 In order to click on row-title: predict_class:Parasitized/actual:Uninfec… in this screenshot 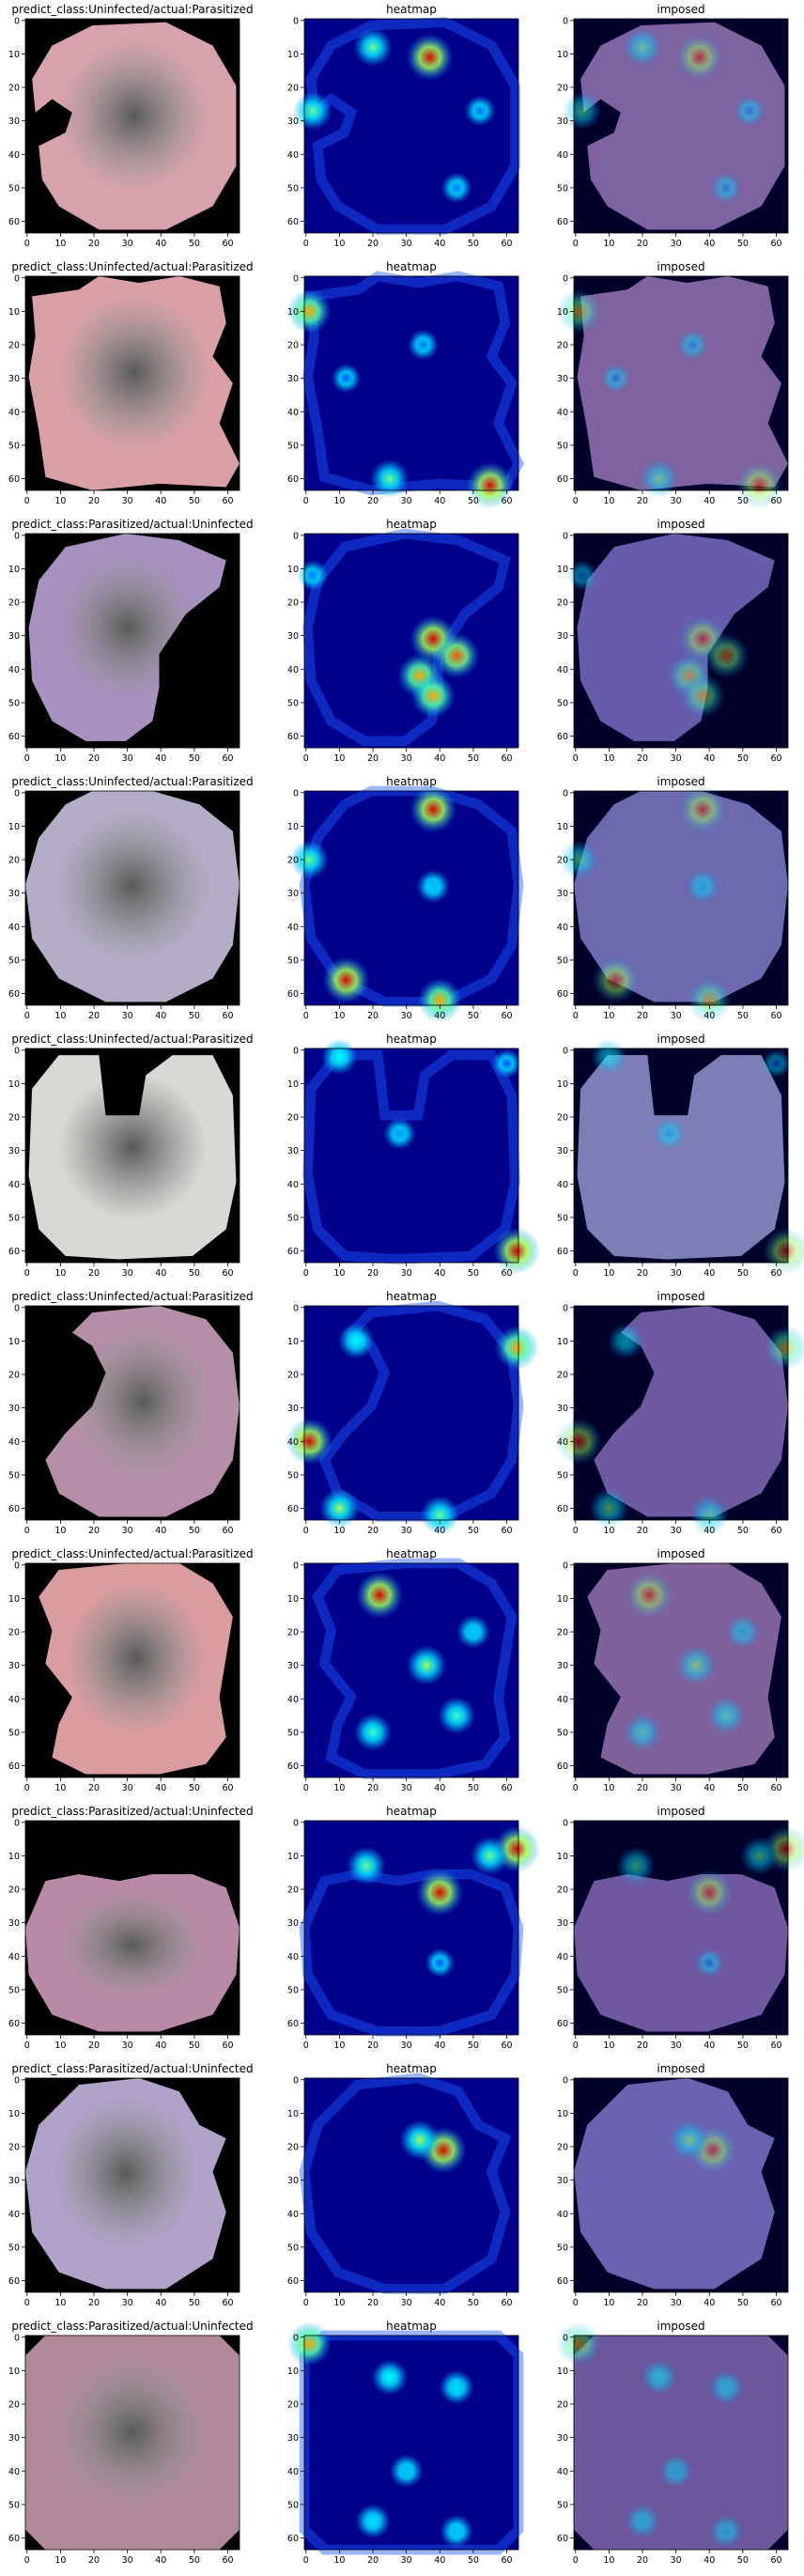, I will do `click(132, 1812)`.